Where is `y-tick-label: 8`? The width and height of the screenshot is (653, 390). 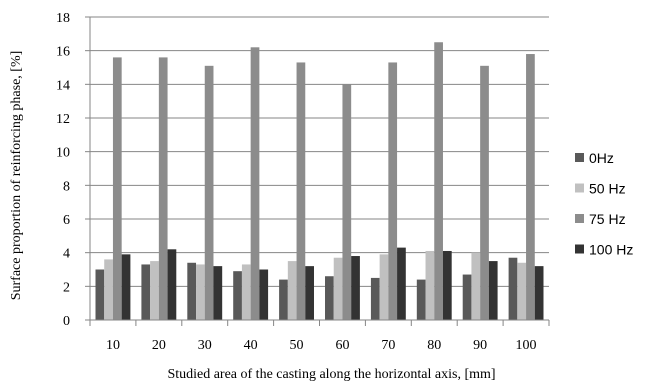
y-tick-label: 8 is located at coordinates (66, 186).